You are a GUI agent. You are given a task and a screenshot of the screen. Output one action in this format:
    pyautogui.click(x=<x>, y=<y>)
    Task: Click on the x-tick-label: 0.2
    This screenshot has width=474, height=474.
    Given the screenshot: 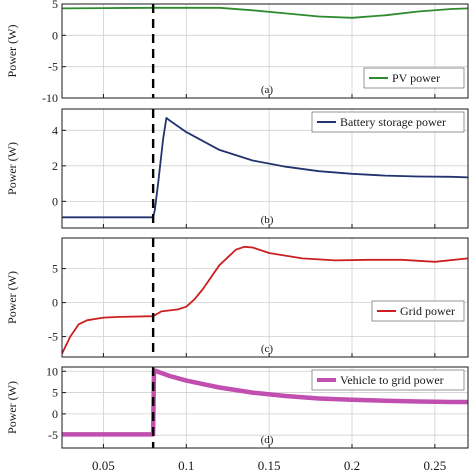 What is the action you would take?
    pyautogui.click(x=352, y=465)
    